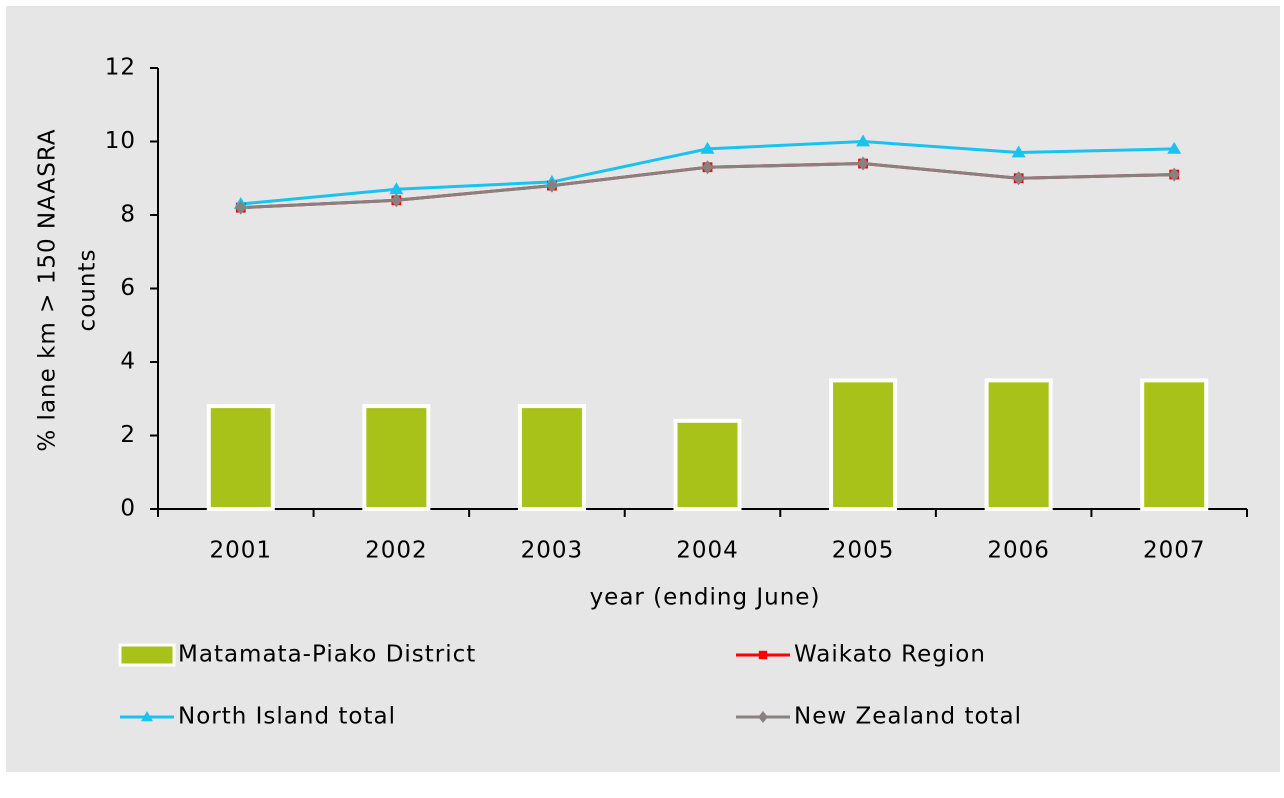  What do you see at coordinates (128, 509) in the screenshot?
I see `y-tick-label: 0` at bounding box center [128, 509].